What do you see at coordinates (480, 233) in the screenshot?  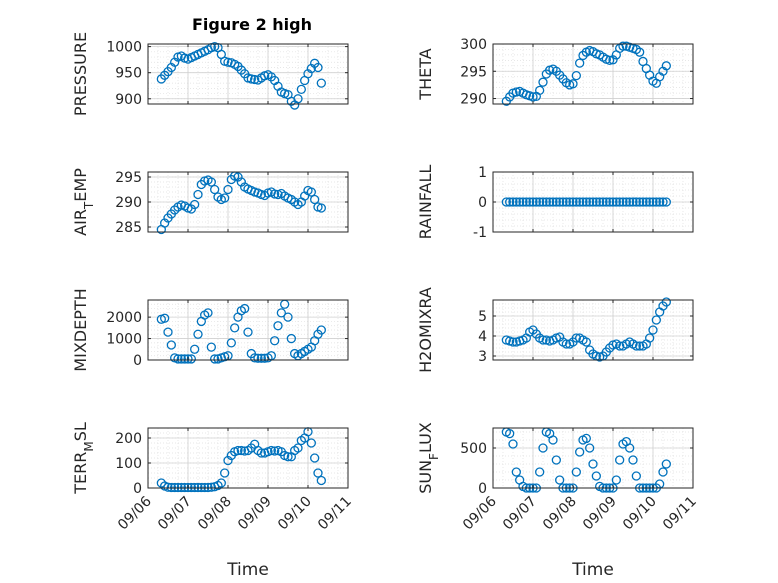 I see `y-tick-label: -1` at bounding box center [480, 233].